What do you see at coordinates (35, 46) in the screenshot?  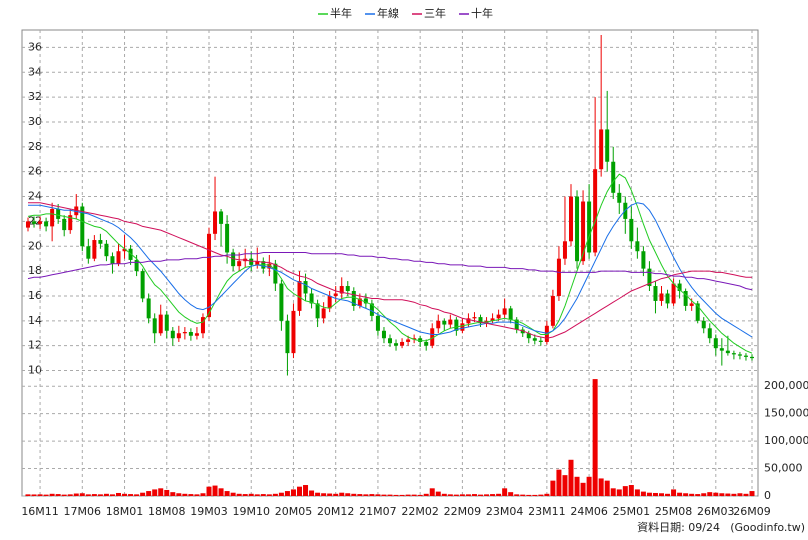 I see `y-tick-label: 36` at bounding box center [35, 46].